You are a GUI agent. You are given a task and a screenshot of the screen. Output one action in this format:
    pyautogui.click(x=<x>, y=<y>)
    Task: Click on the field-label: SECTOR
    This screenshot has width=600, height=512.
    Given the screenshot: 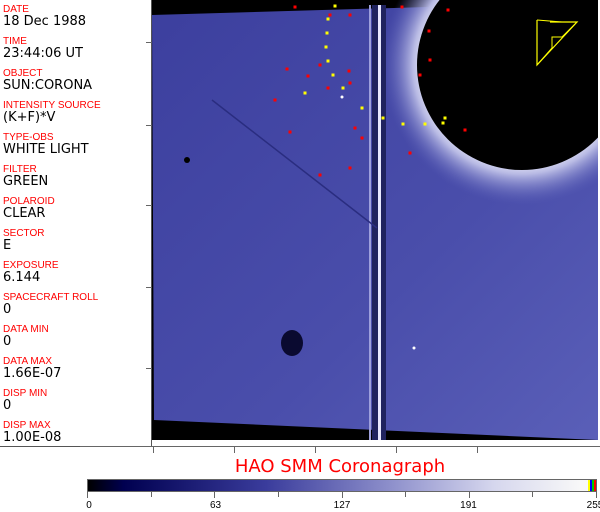 What is the action you would take?
    pyautogui.click(x=24, y=233)
    